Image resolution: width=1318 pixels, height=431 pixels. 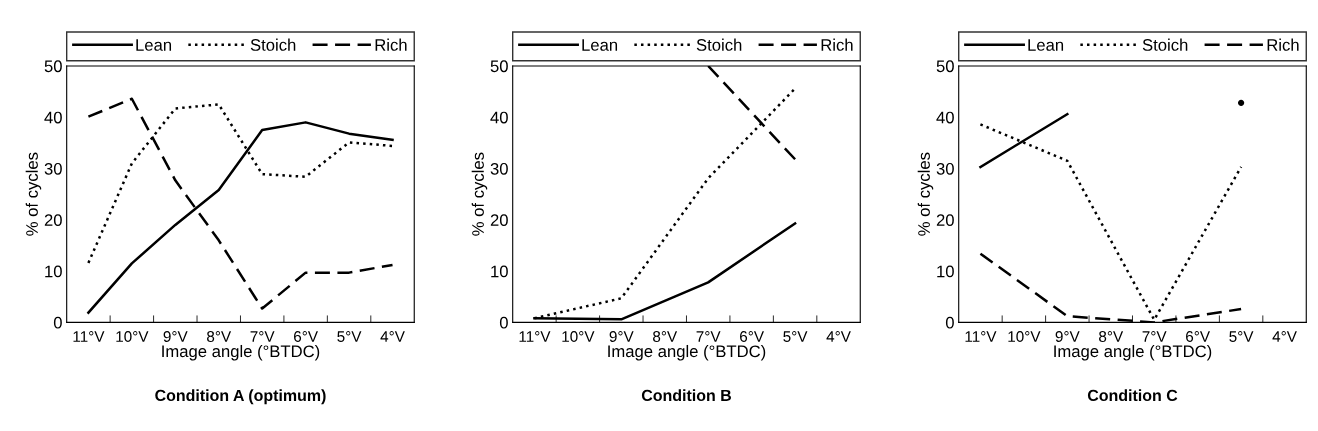 I want to click on text: Condition C, so click(x=1132, y=395).